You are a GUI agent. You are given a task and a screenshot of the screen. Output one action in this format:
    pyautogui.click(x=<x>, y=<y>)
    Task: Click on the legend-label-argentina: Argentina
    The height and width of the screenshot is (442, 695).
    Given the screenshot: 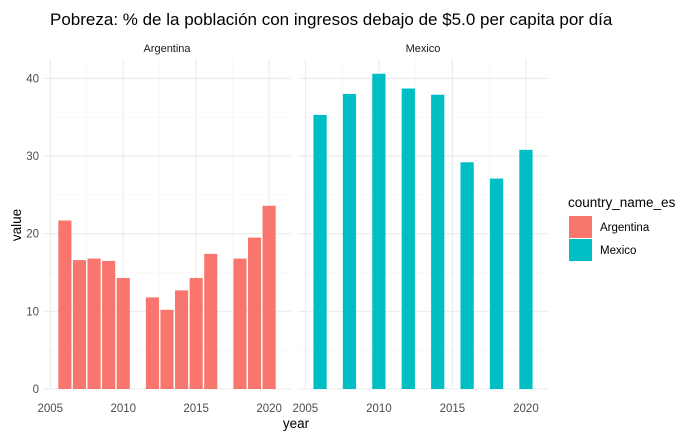 What is the action you would take?
    pyautogui.click(x=625, y=228)
    